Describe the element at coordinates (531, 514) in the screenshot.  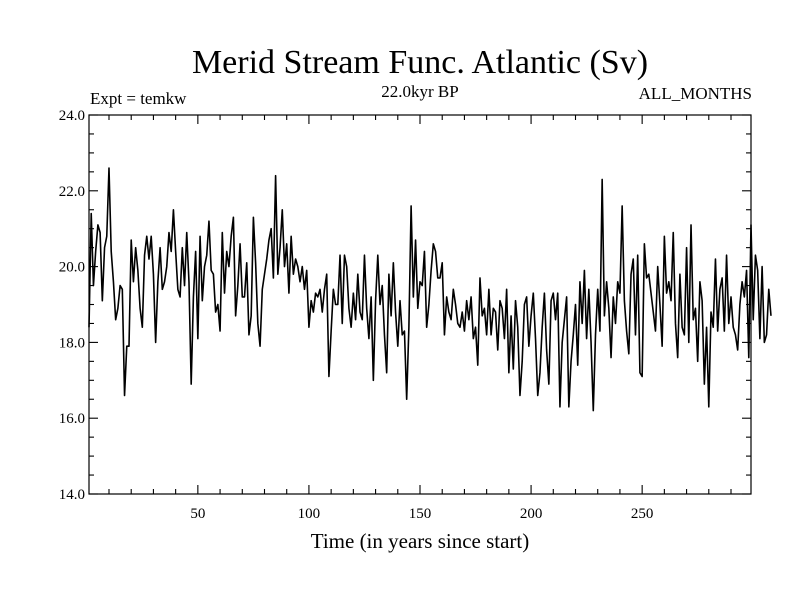
I see `x-tick-label: 200` at that location.